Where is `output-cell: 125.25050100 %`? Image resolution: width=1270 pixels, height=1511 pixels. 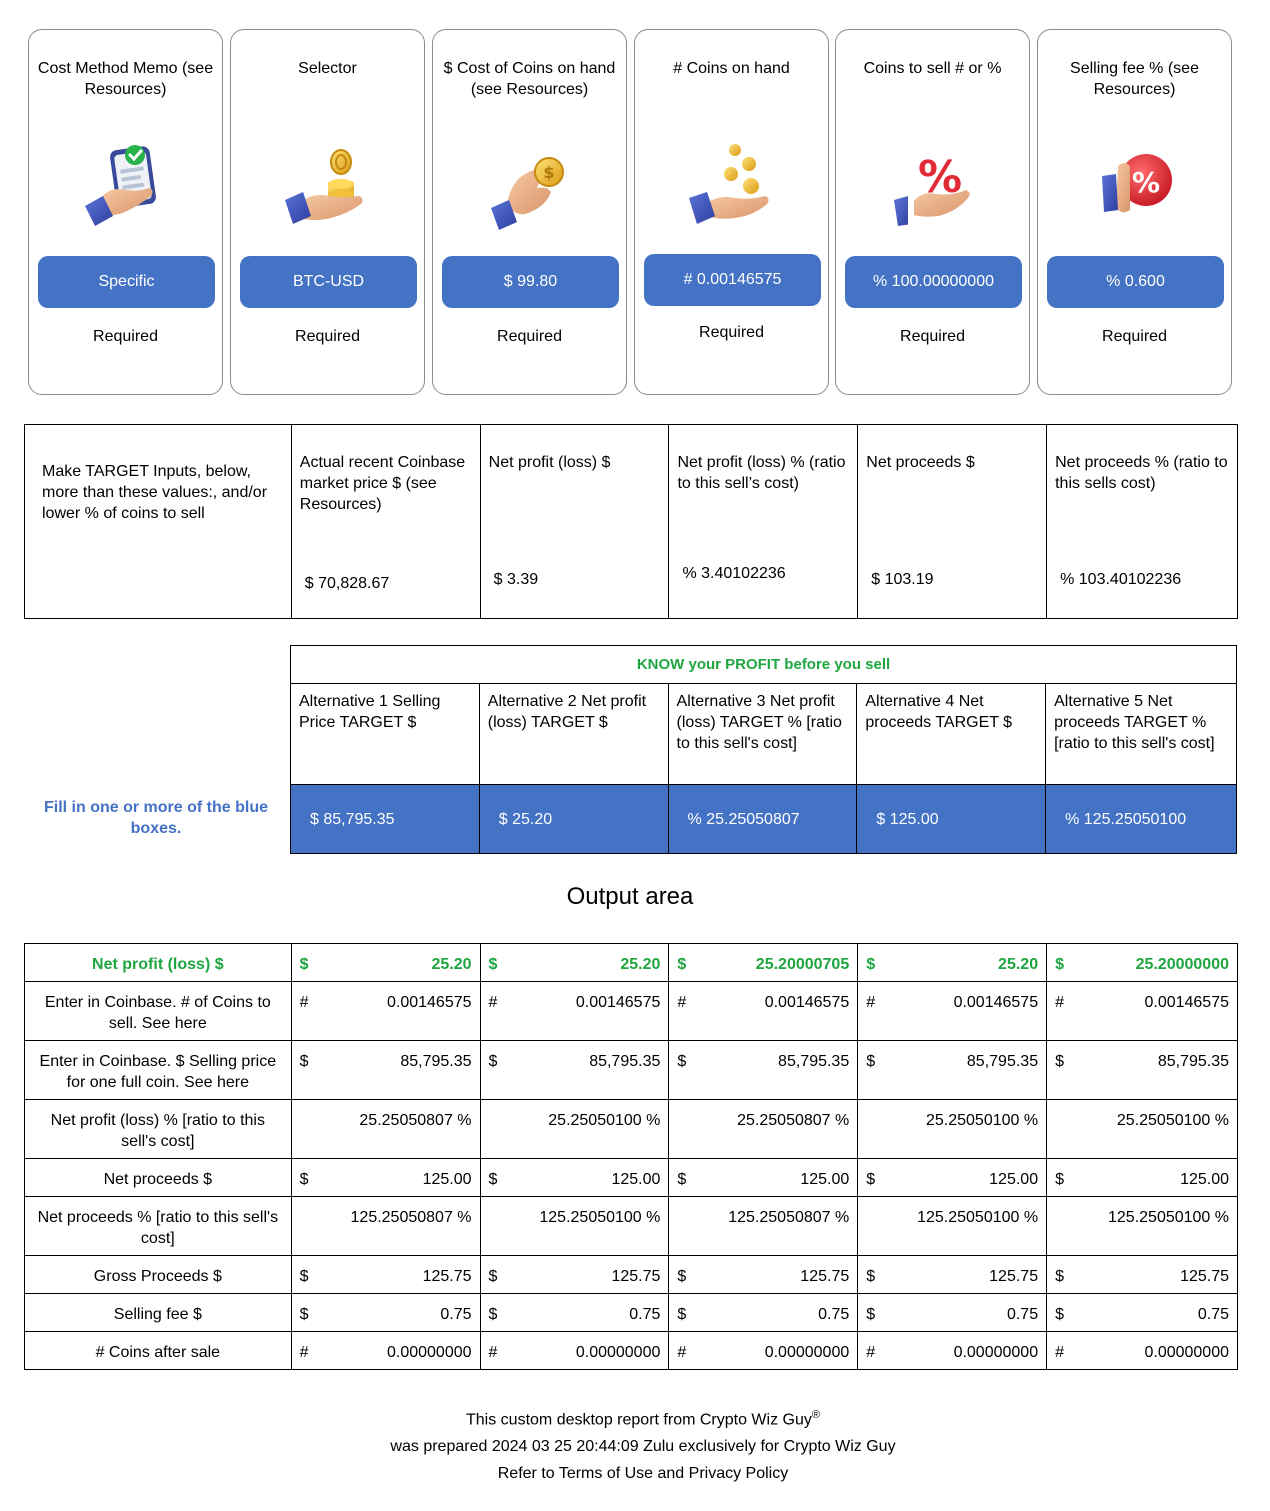 output-cell: 125.25050100 % is located at coordinates (952, 1226).